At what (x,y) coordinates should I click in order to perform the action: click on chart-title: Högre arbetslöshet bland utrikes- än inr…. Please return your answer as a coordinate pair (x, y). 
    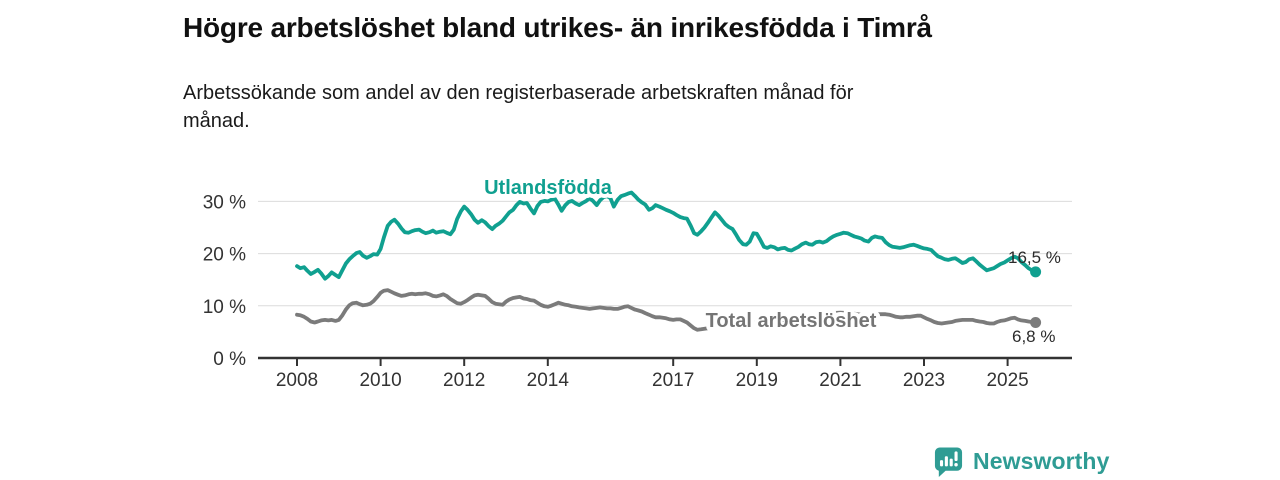
    Looking at the image, I should click on (557, 27).